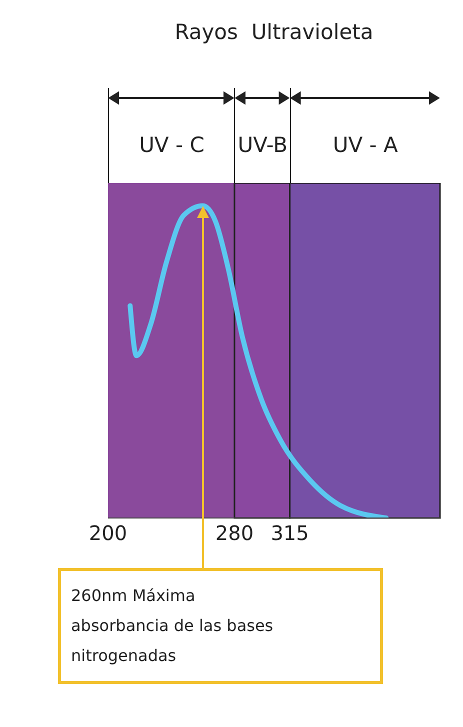  I want to click on x-tick-label: 200, so click(108, 533).